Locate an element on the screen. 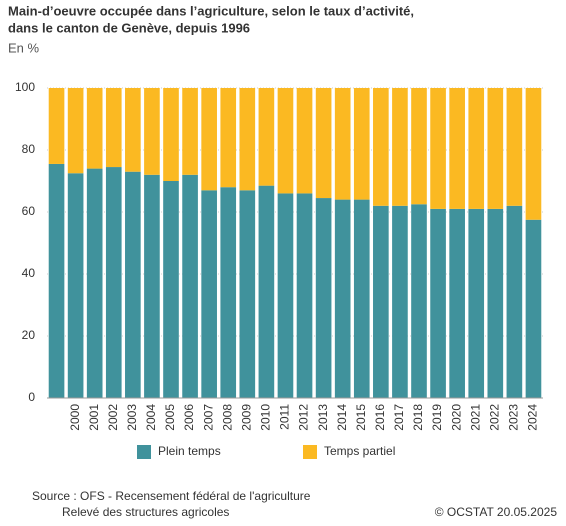 Image resolution: width=566 pixels, height=526 pixels. x-tick-label: 2005 is located at coordinates (170, 417).